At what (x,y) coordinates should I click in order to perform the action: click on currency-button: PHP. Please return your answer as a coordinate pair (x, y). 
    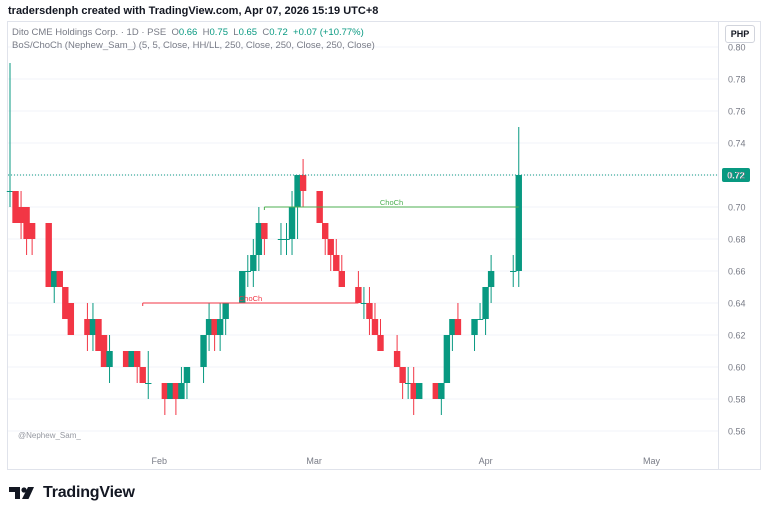
    Looking at the image, I should click on (740, 34).